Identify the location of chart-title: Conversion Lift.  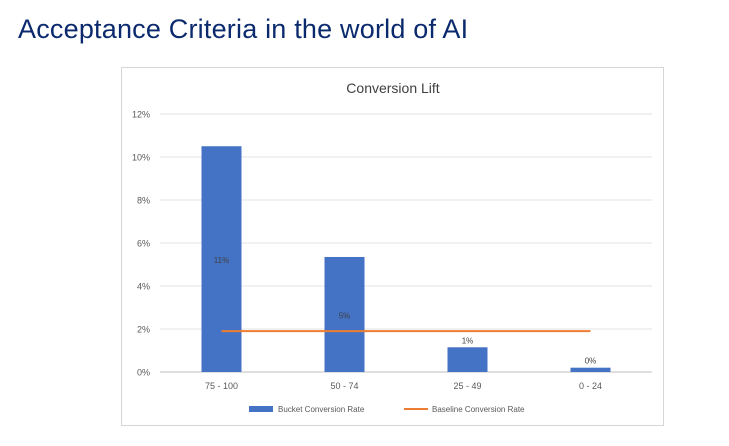
(392, 88).